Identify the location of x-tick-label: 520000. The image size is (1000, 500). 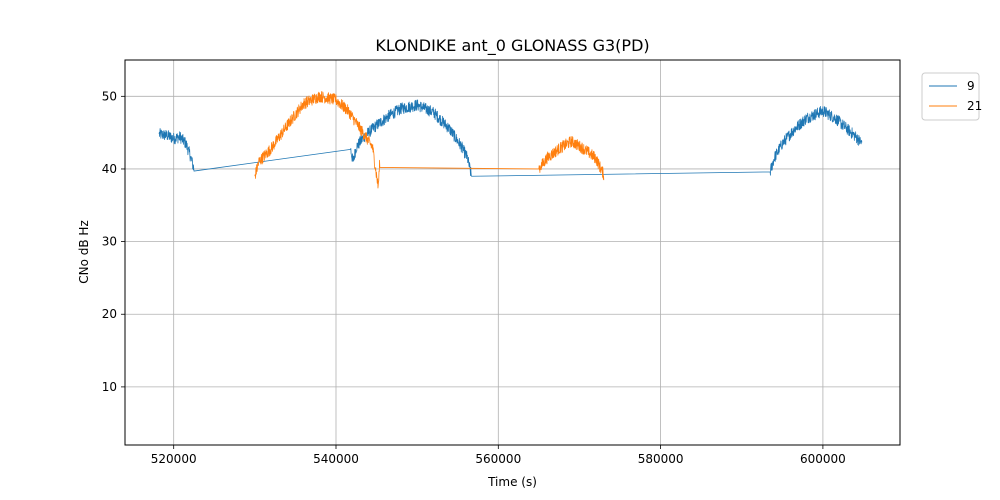
(174, 459).